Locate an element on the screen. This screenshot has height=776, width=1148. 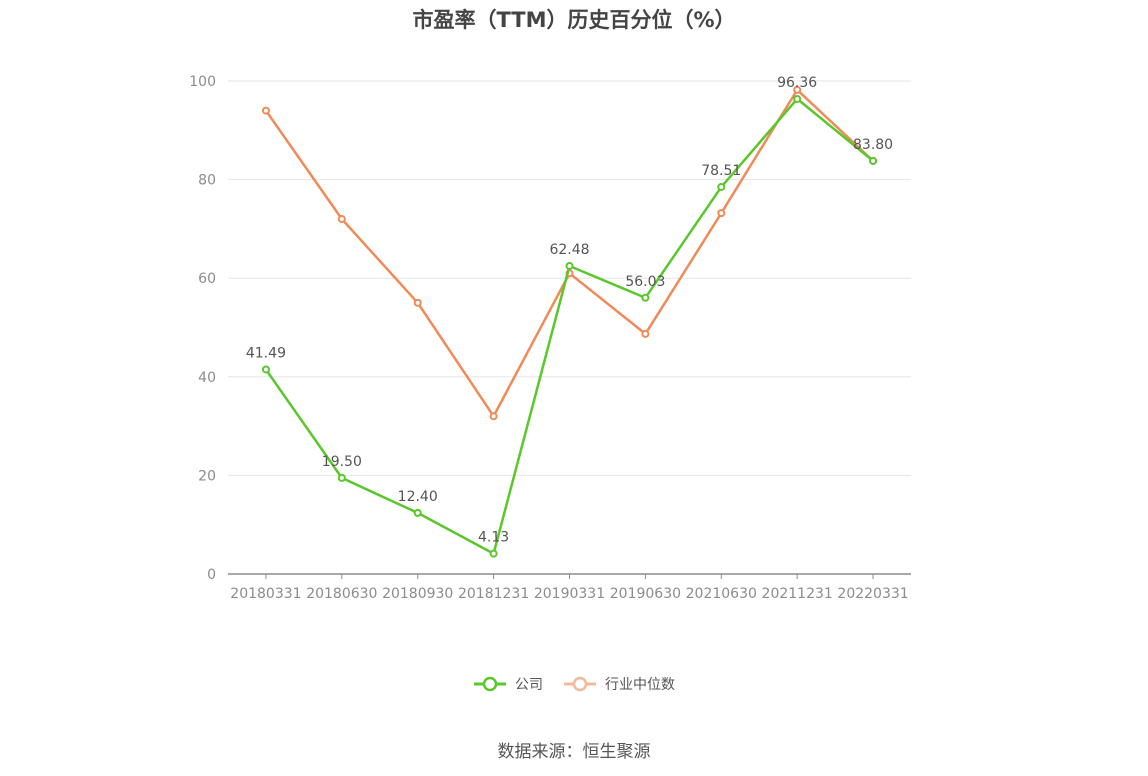
x-tick-label: 20220331 is located at coordinates (872, 594).